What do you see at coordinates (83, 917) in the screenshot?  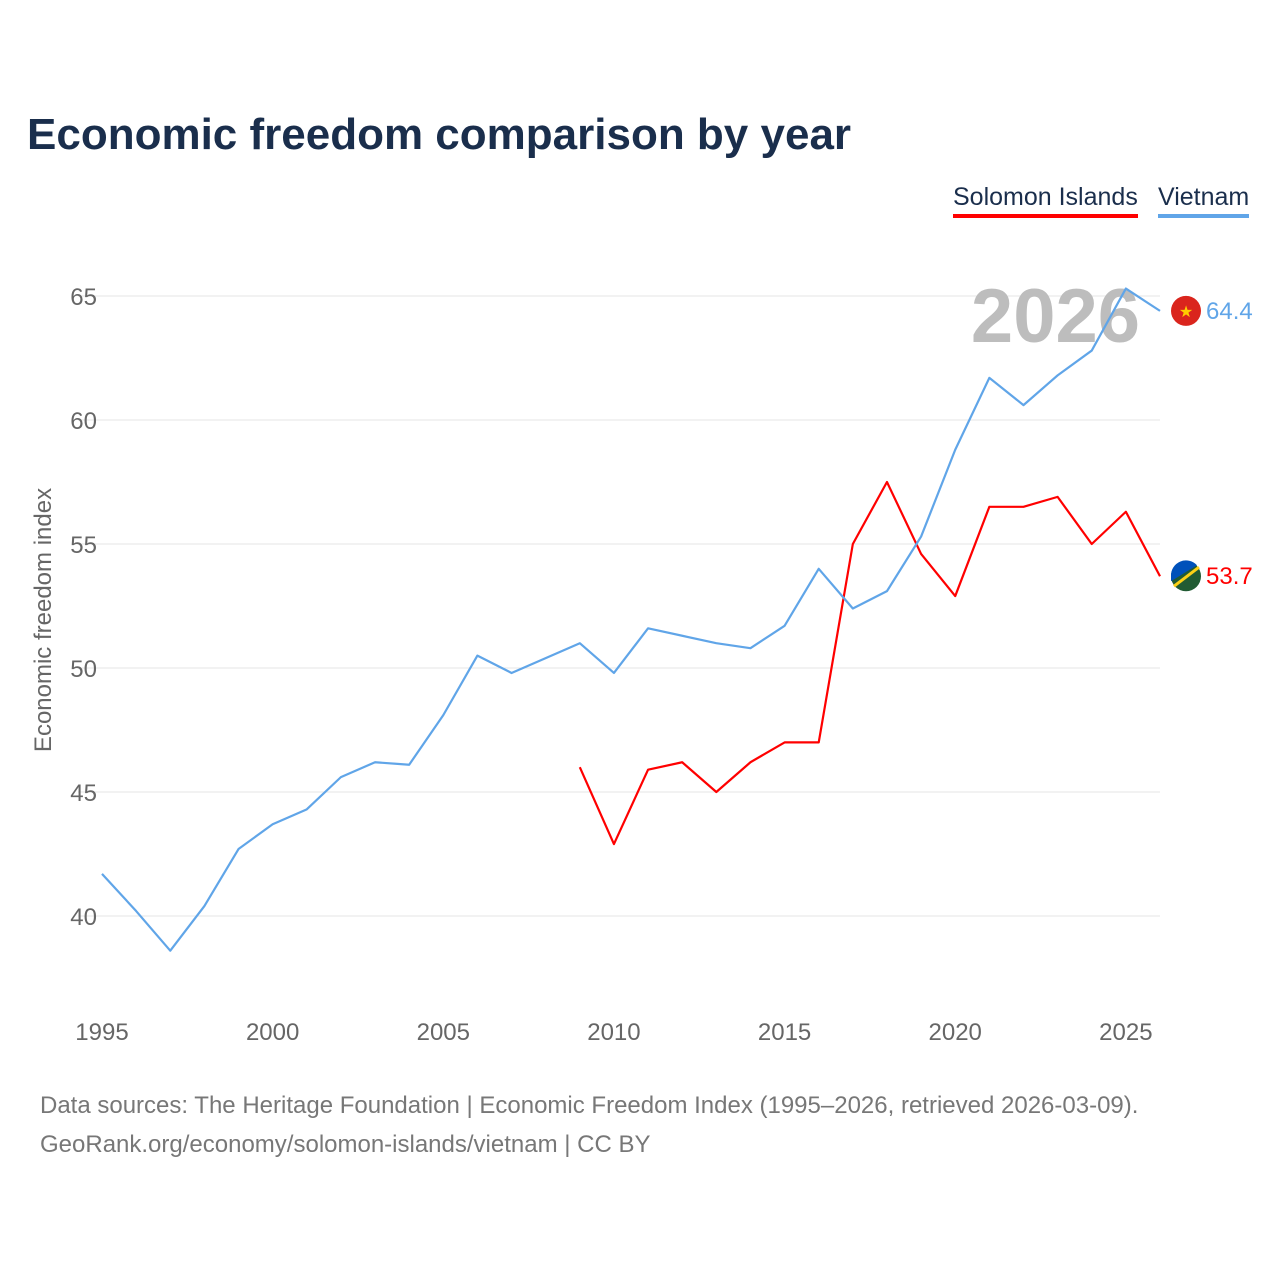 I see `y-tick-label: 40` at bounding box center [83, 917].